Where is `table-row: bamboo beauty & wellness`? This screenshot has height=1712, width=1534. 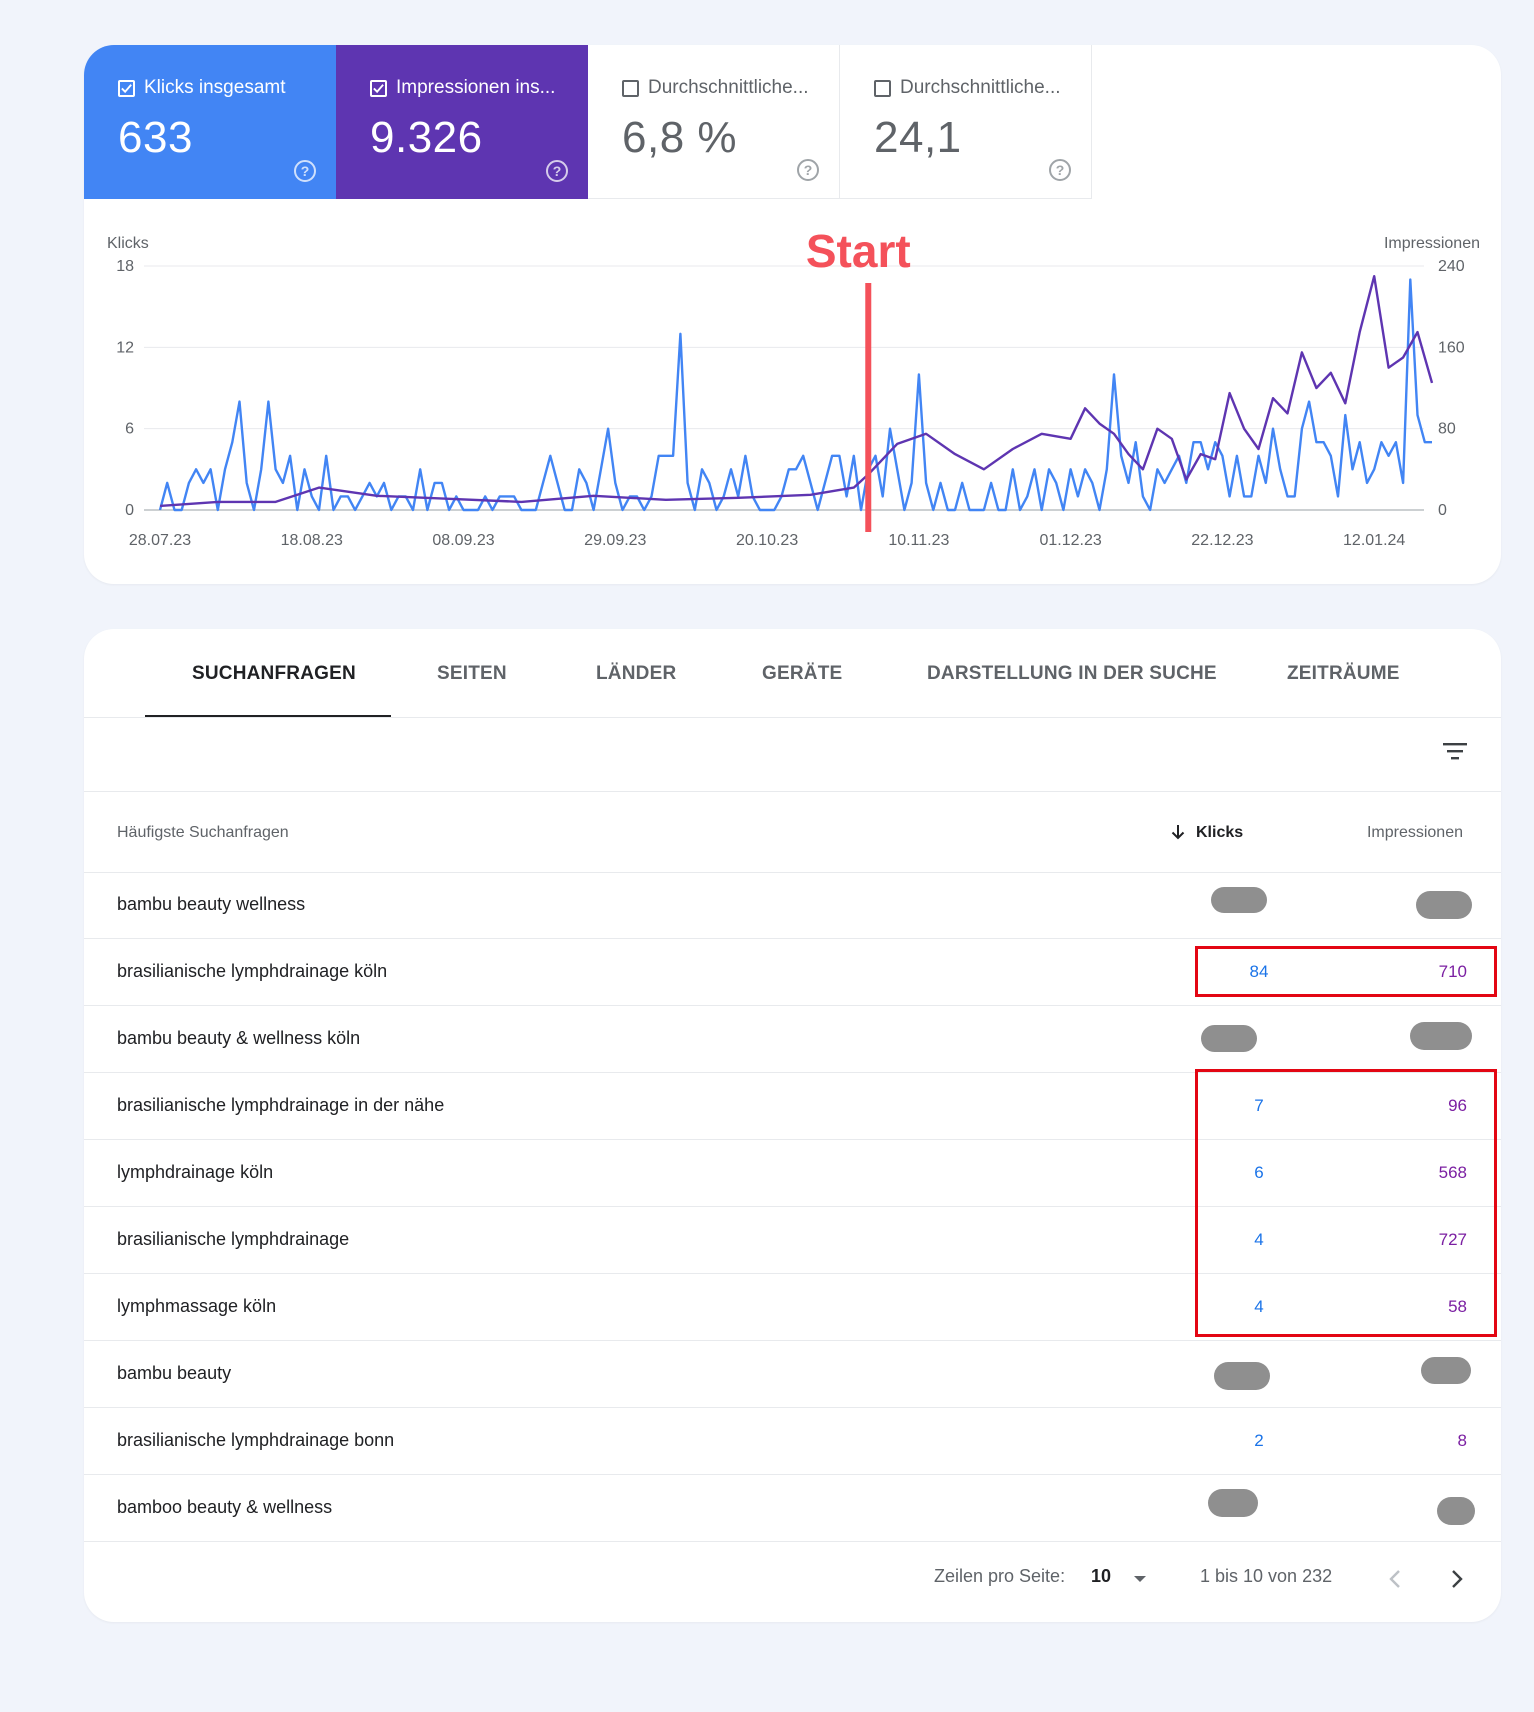
table-row: bamboo beauty & wellness is located at coordinates (792, 1508).